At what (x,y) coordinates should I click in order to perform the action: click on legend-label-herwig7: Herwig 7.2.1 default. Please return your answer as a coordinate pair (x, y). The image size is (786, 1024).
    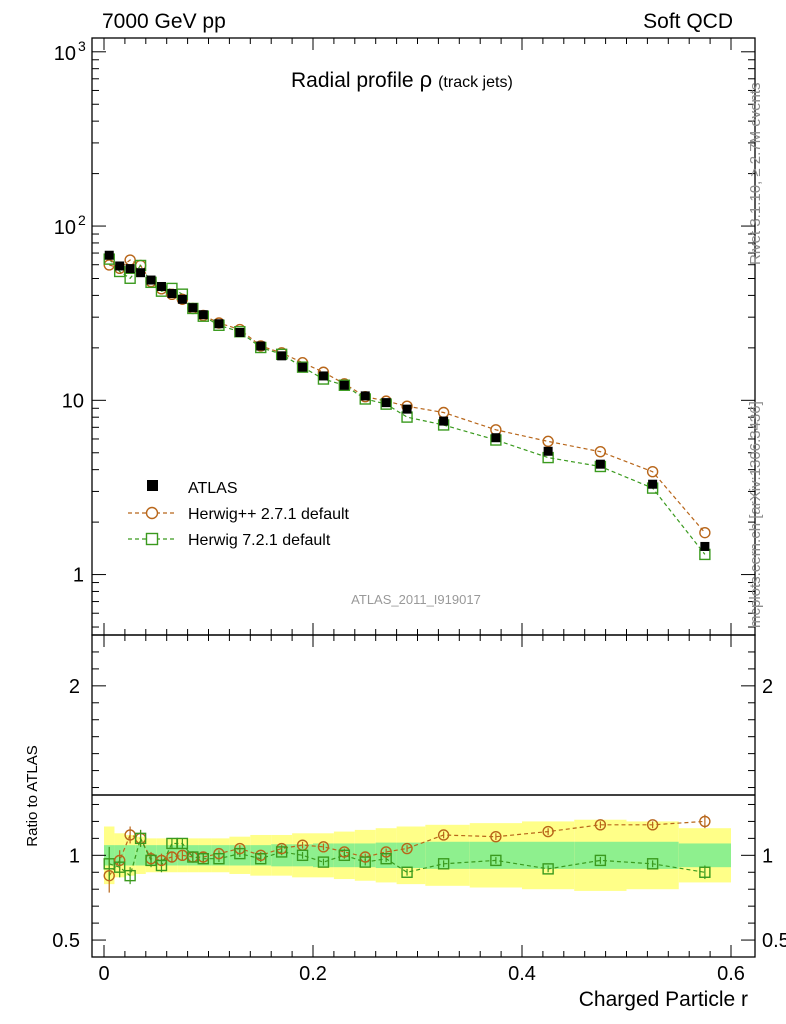
    Looking at the image, I should click on (259, 540).